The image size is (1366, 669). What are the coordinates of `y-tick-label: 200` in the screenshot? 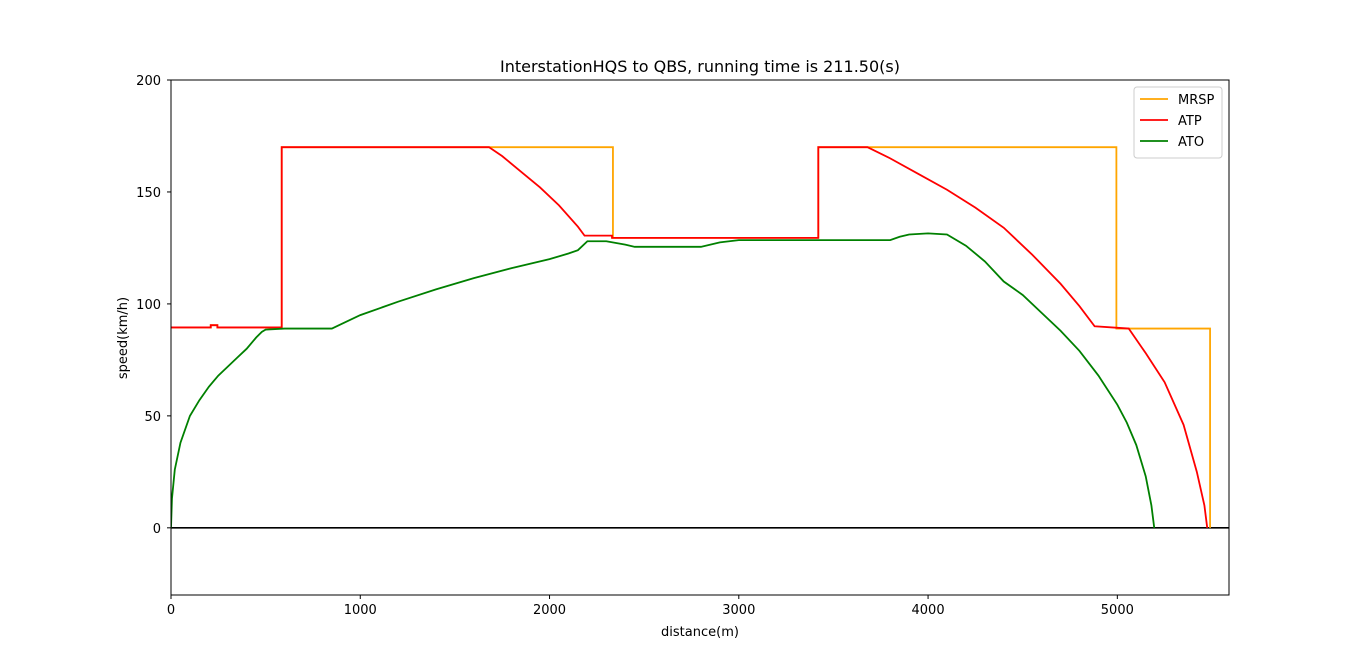 It's located at (148, 81).